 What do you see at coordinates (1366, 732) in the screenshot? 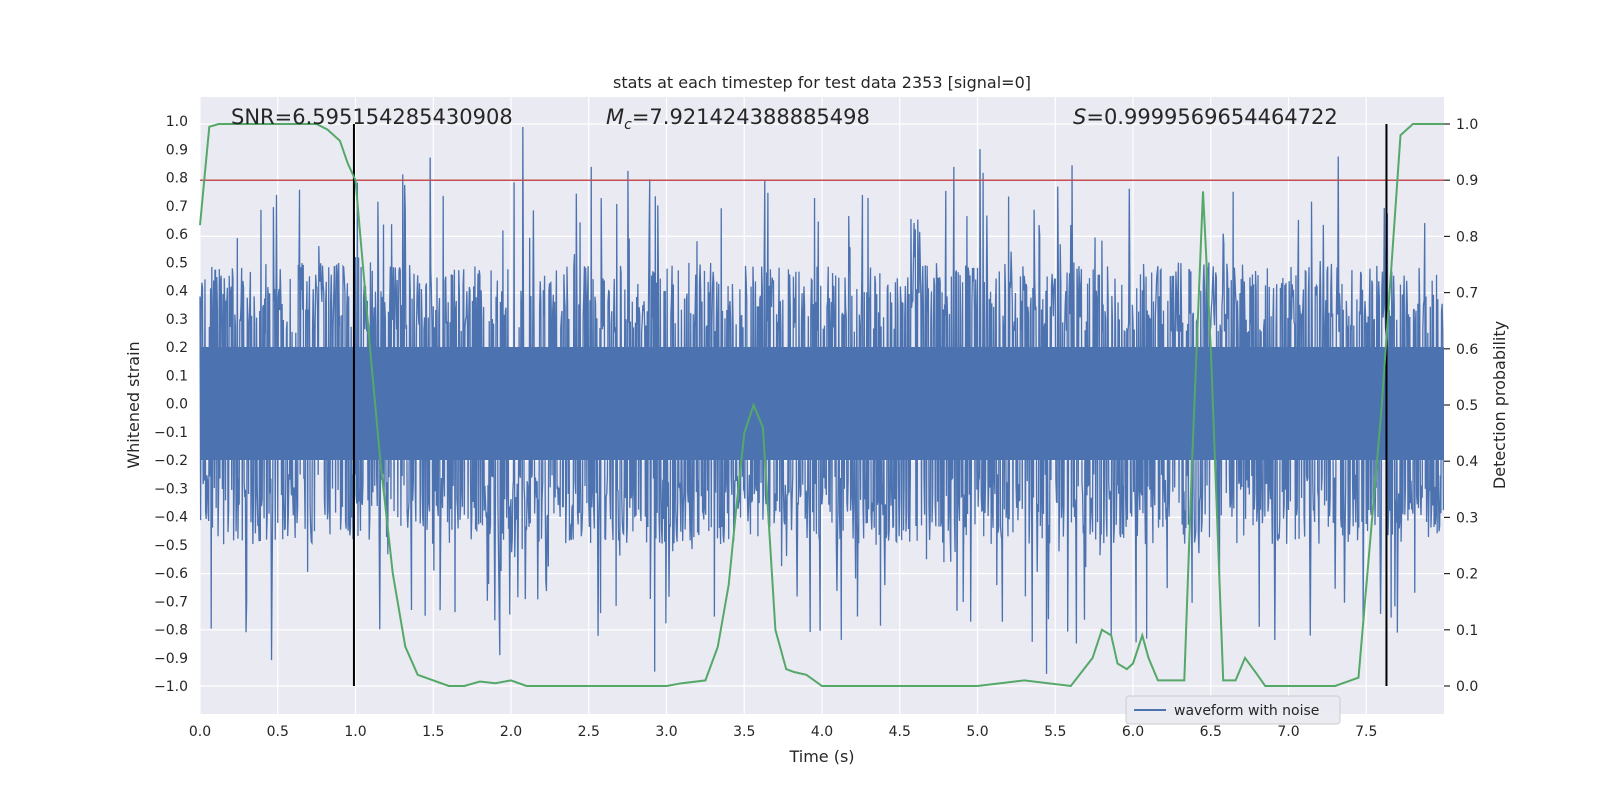
I see `x-tick-label: 7.5` at bounding box center [1366, 732].